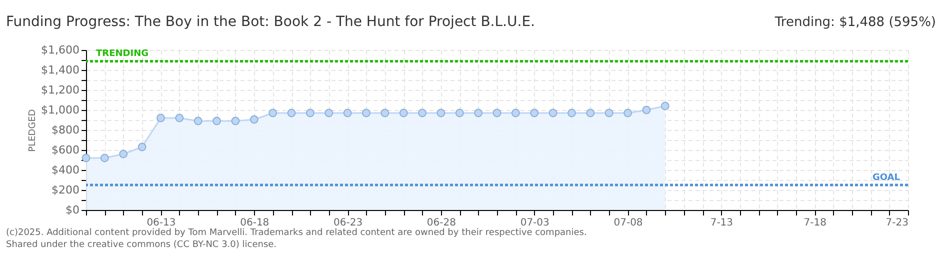 This screenshot has width=940, height=270. Describe the element at coordinates (722, 223) in the screenshot. I see `x-tick-label: 7-13` at that location.